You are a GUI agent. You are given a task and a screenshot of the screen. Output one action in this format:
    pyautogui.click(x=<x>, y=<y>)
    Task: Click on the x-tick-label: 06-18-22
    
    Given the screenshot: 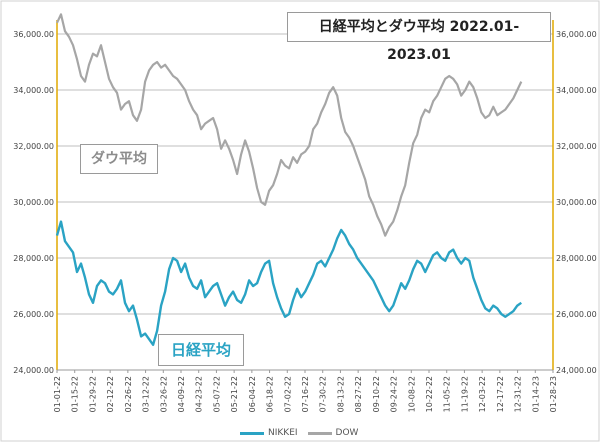 What is the action you would take?
    pyautogui.click(x=270, y=394)
    